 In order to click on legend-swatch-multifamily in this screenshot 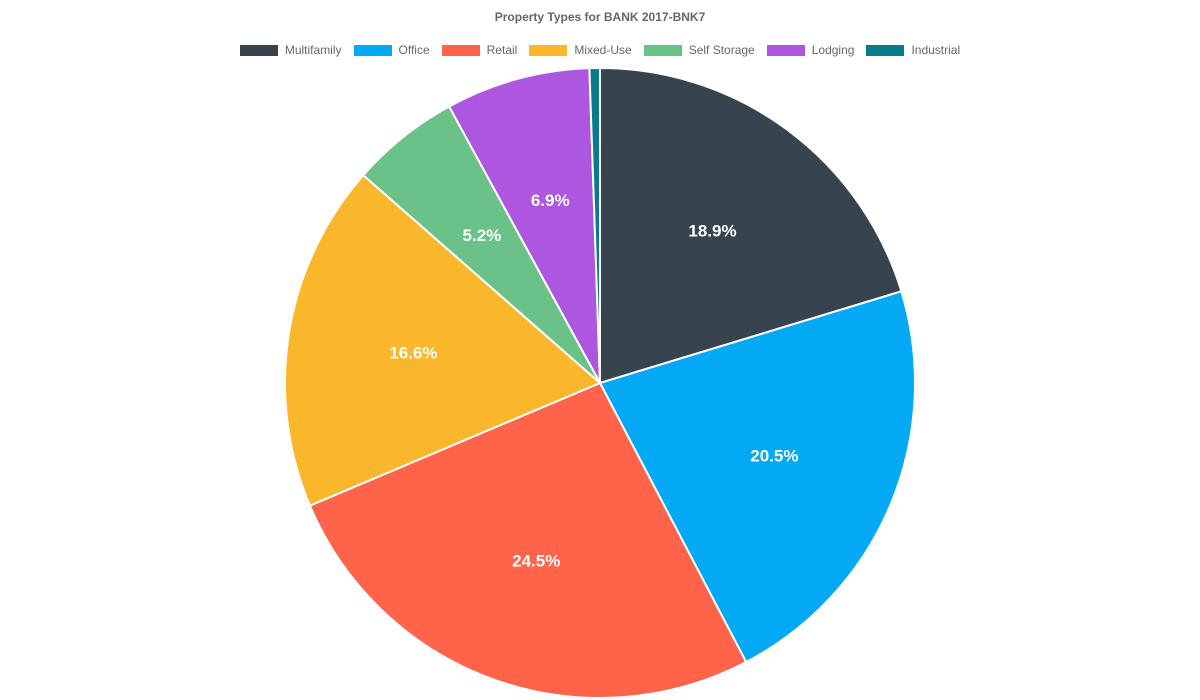, I will do `click(258, 50)`.